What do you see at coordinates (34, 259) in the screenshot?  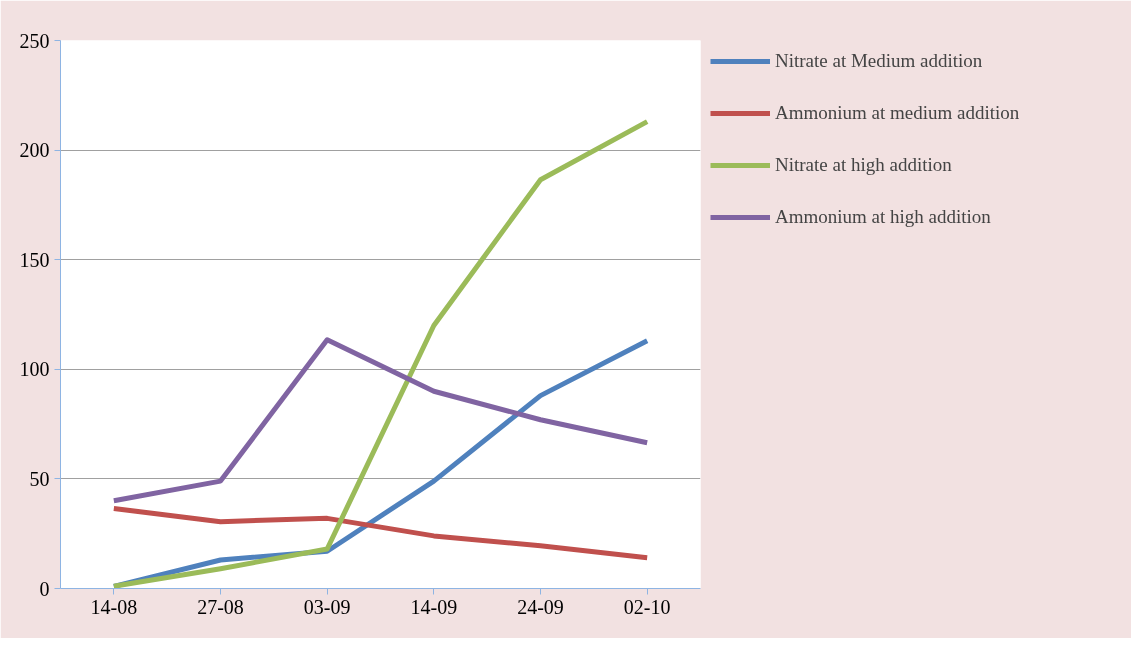 I see `y-tick-label: 150` at bounding box center [34, 259].